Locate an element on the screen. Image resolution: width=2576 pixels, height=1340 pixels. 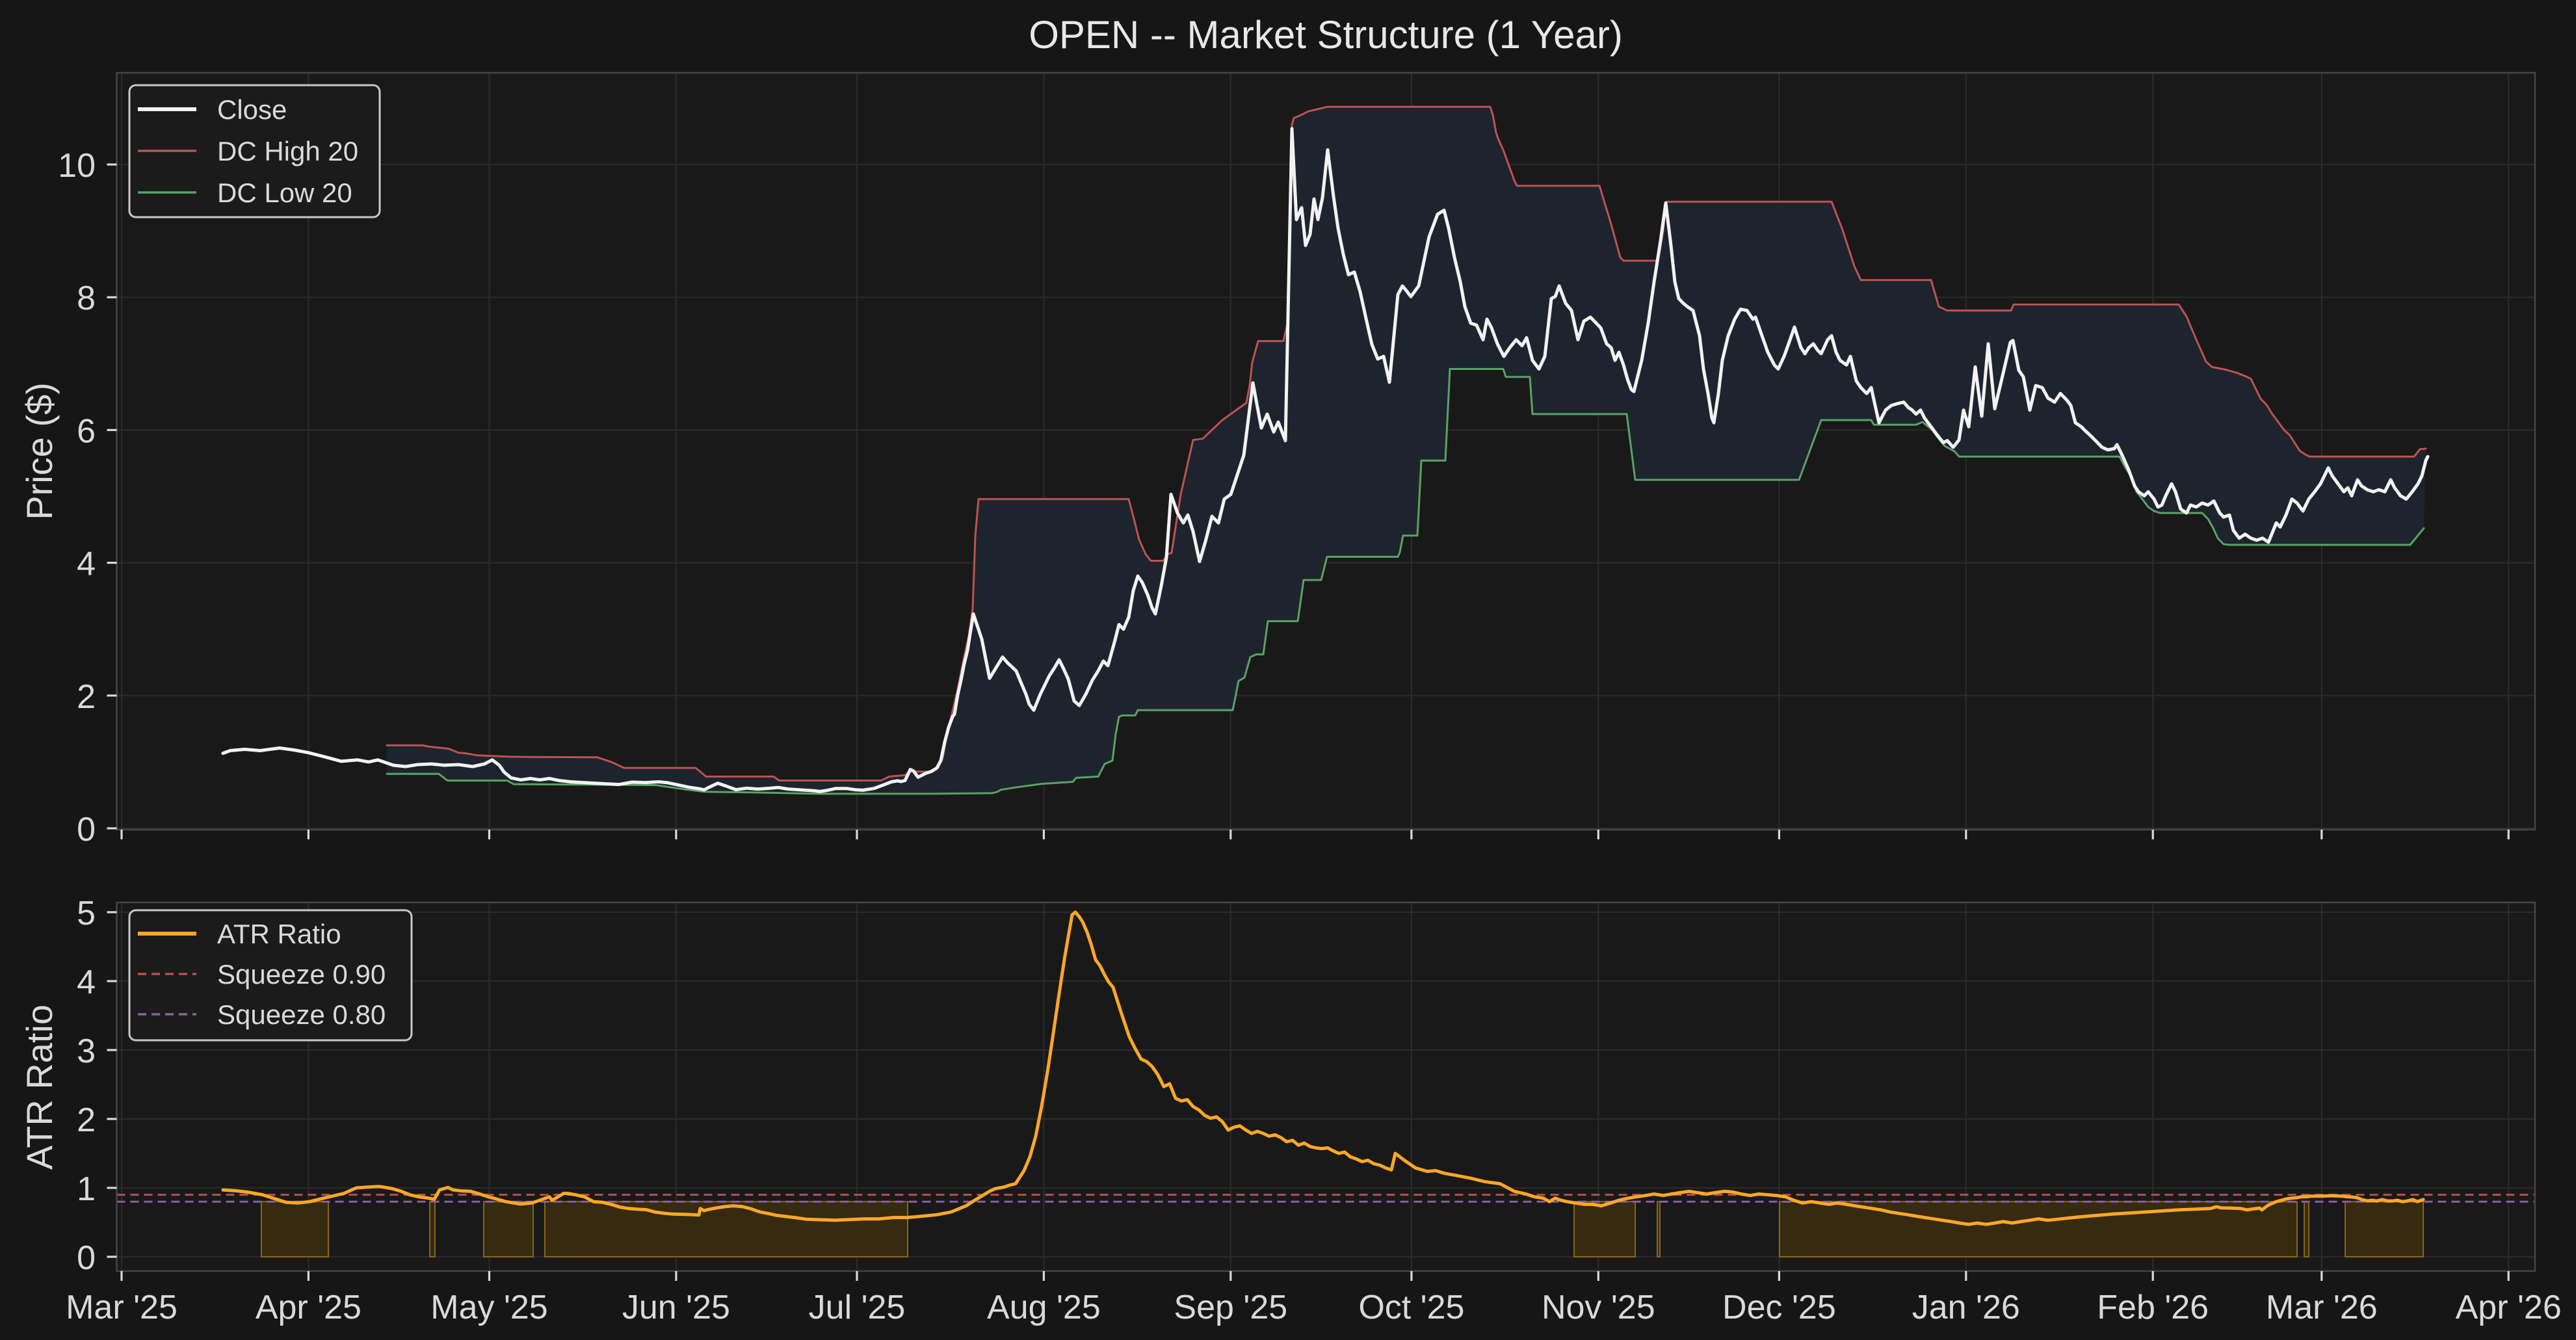
svg-text: Mar '26 is located at coordinates (2322, 1307).